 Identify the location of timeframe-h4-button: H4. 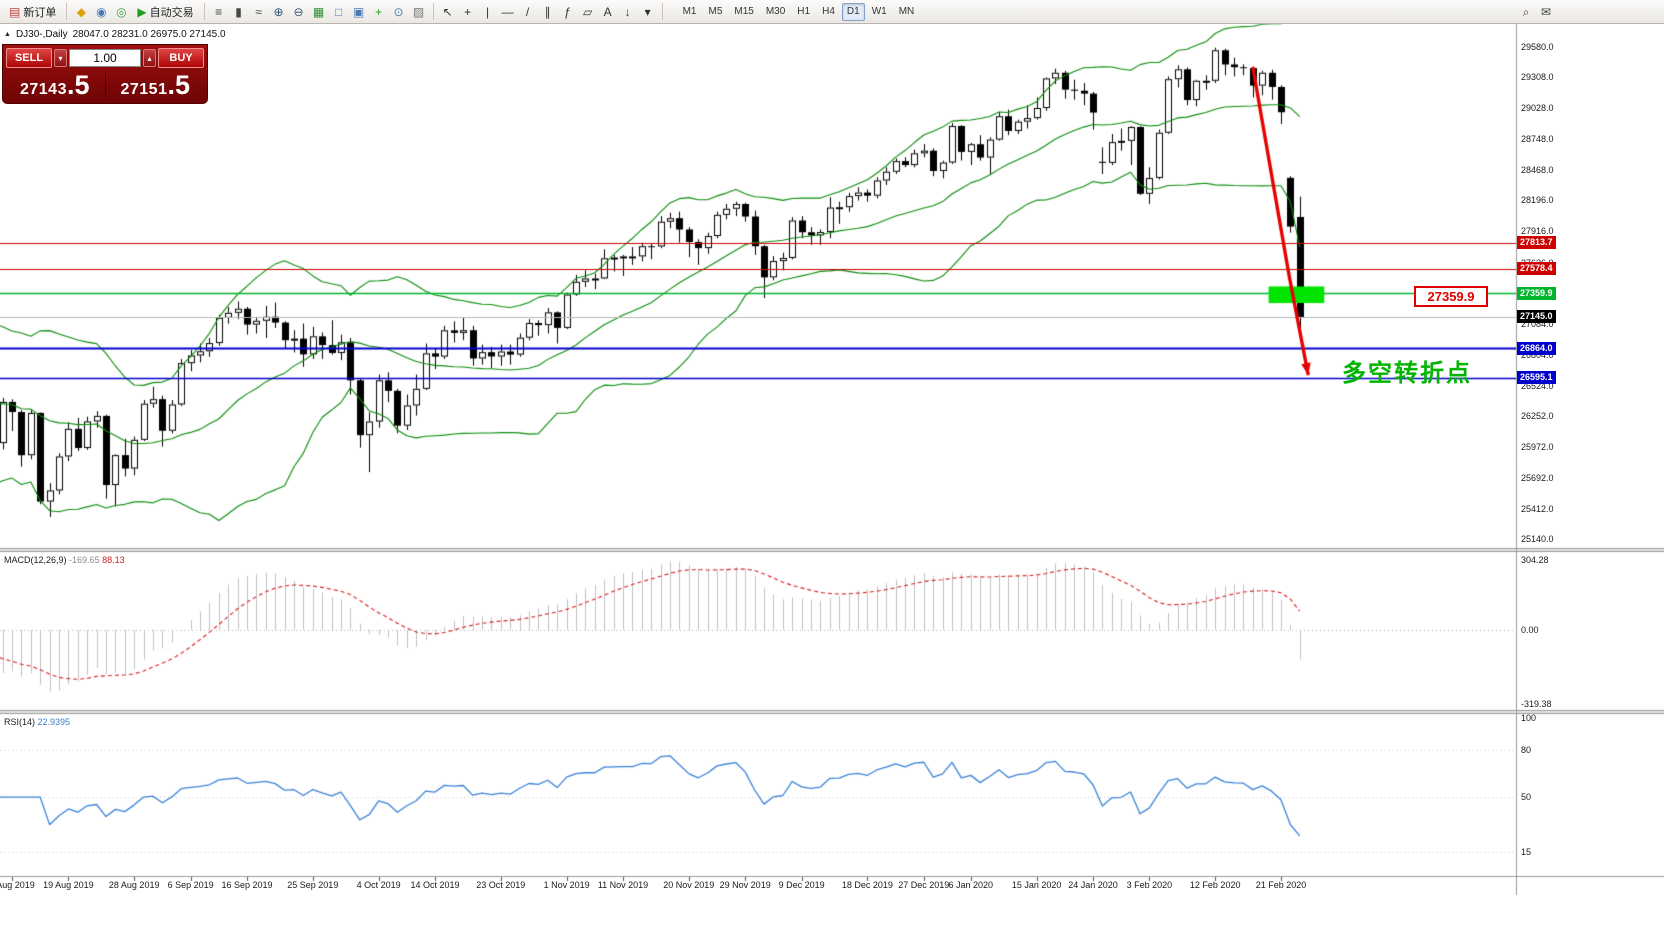
(828, 11).